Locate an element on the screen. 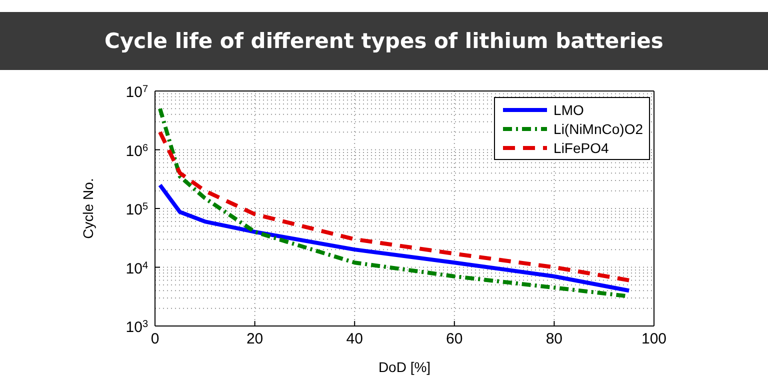  y-tick-label: 10$^{7}$ is located at coordinates (137, 92).